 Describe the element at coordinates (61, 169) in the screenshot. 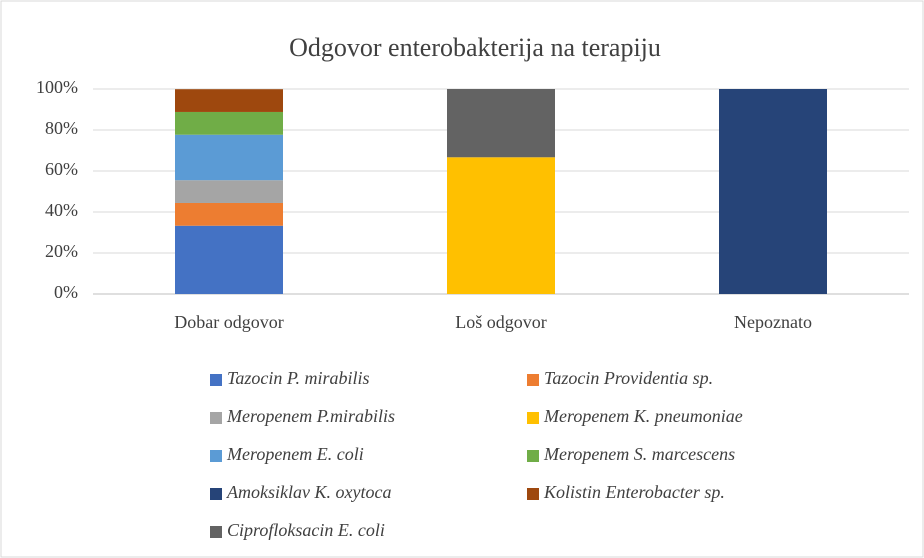

I see `y-tick-label: 60%` at that location.